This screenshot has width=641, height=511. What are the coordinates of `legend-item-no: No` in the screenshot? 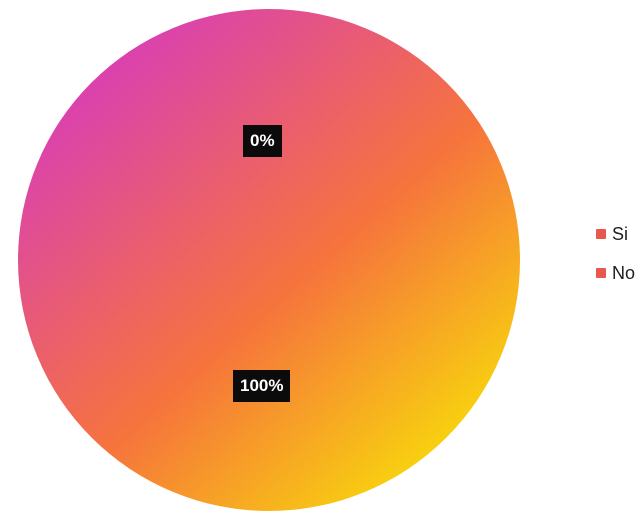 It's located at (615, 273).